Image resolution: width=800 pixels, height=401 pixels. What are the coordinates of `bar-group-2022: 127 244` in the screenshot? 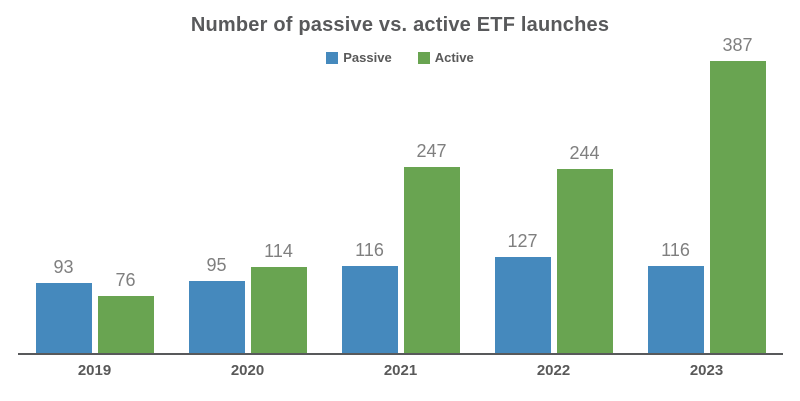 It's located at (553, 199).